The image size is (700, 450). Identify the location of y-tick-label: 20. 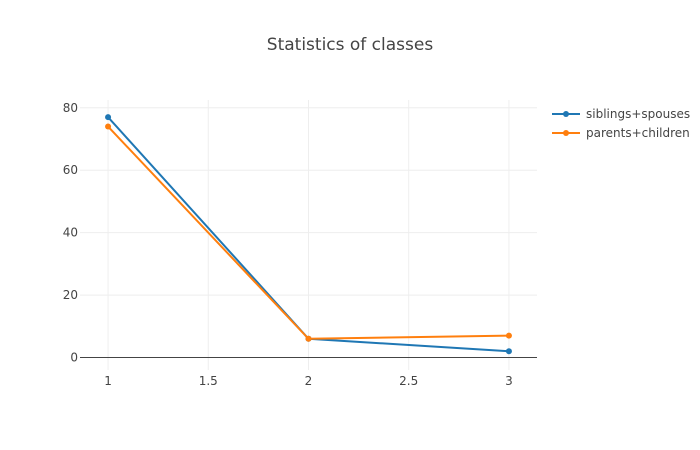
(70, 295).